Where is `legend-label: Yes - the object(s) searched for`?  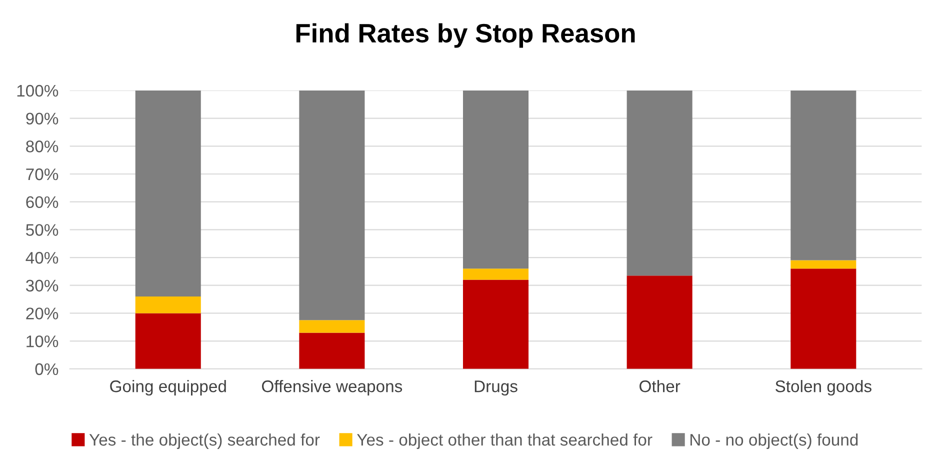
legend-label: Yes - the object(s) searched for is located at coordinates (204, 441).